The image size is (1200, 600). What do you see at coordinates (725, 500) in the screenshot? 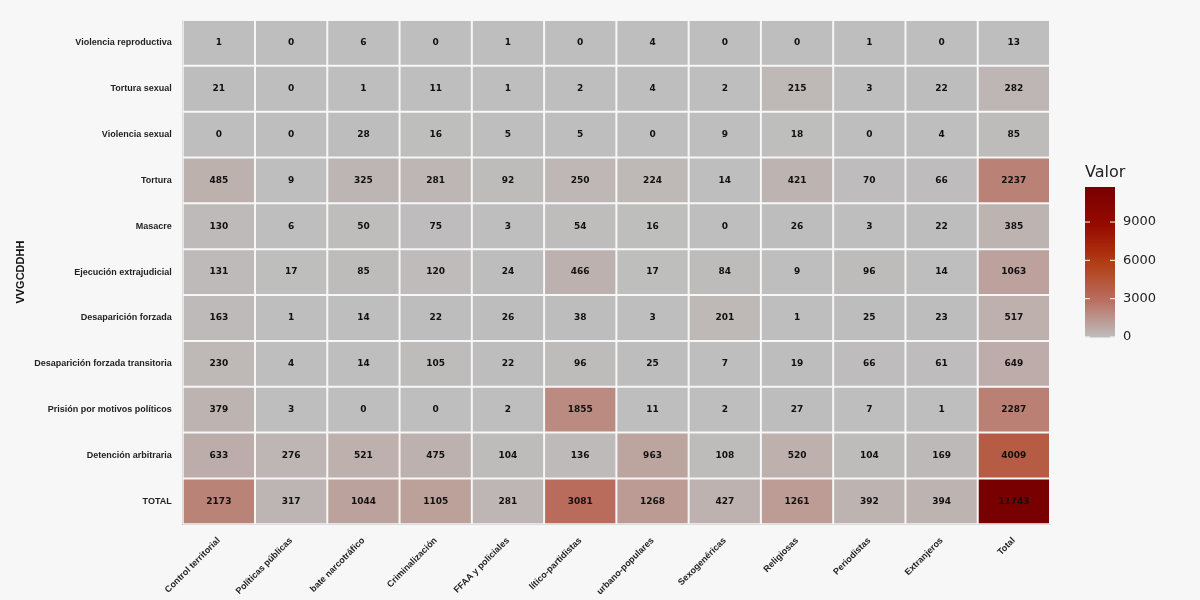
I see `data-label: 427` at bounding box center [725, 500].